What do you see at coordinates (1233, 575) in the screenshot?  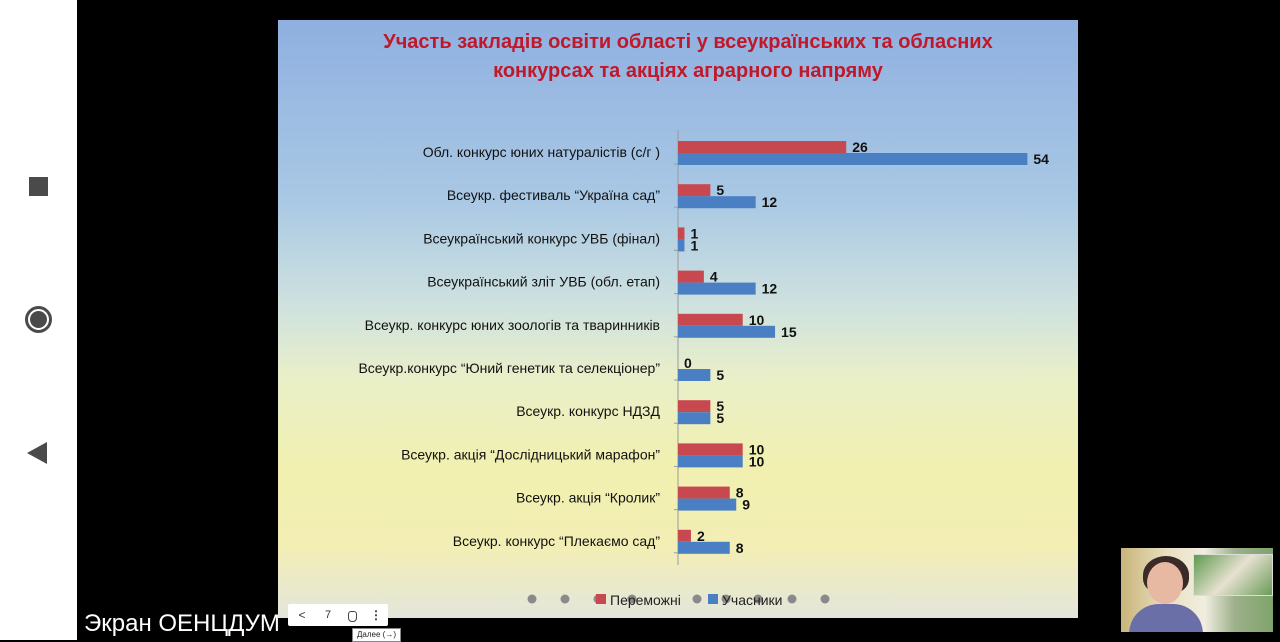 I see `webcam-poster` at bounding box center [1233, 575].